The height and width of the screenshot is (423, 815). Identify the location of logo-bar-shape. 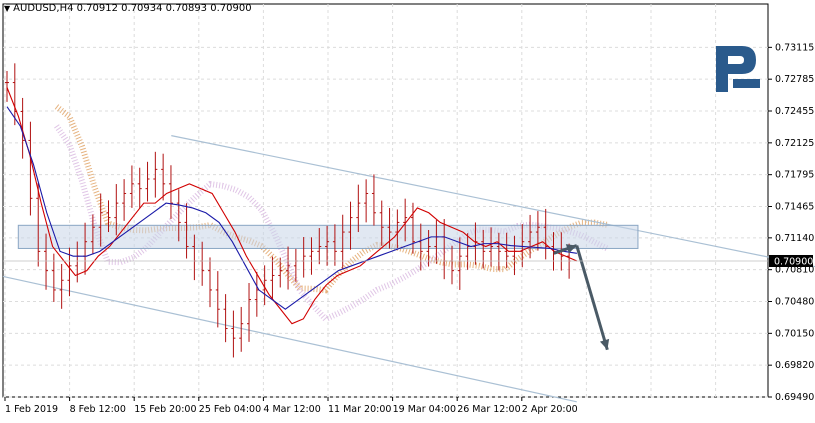
(746, 83).